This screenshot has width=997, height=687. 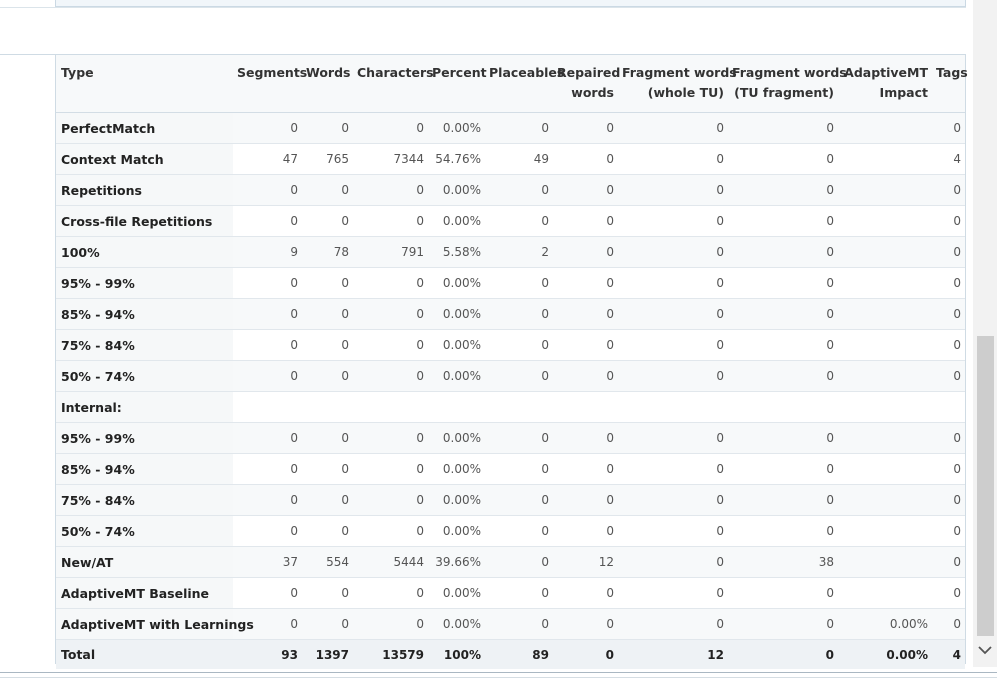 I want to click on col-header-placeables: Placeables, so click(x=524, y=84).